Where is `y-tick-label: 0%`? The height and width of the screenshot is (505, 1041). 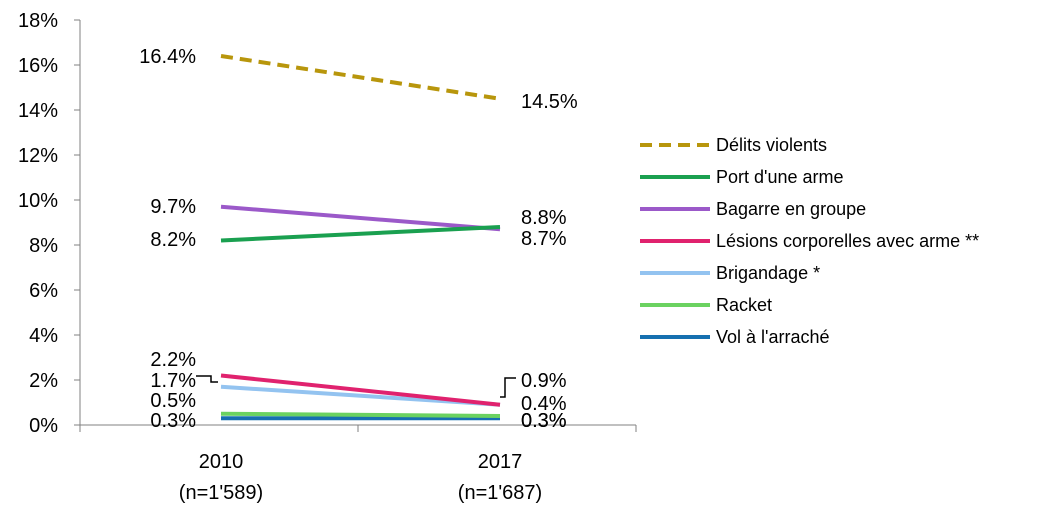
y-tick-label: 0% is located at coordinates (43, 426).